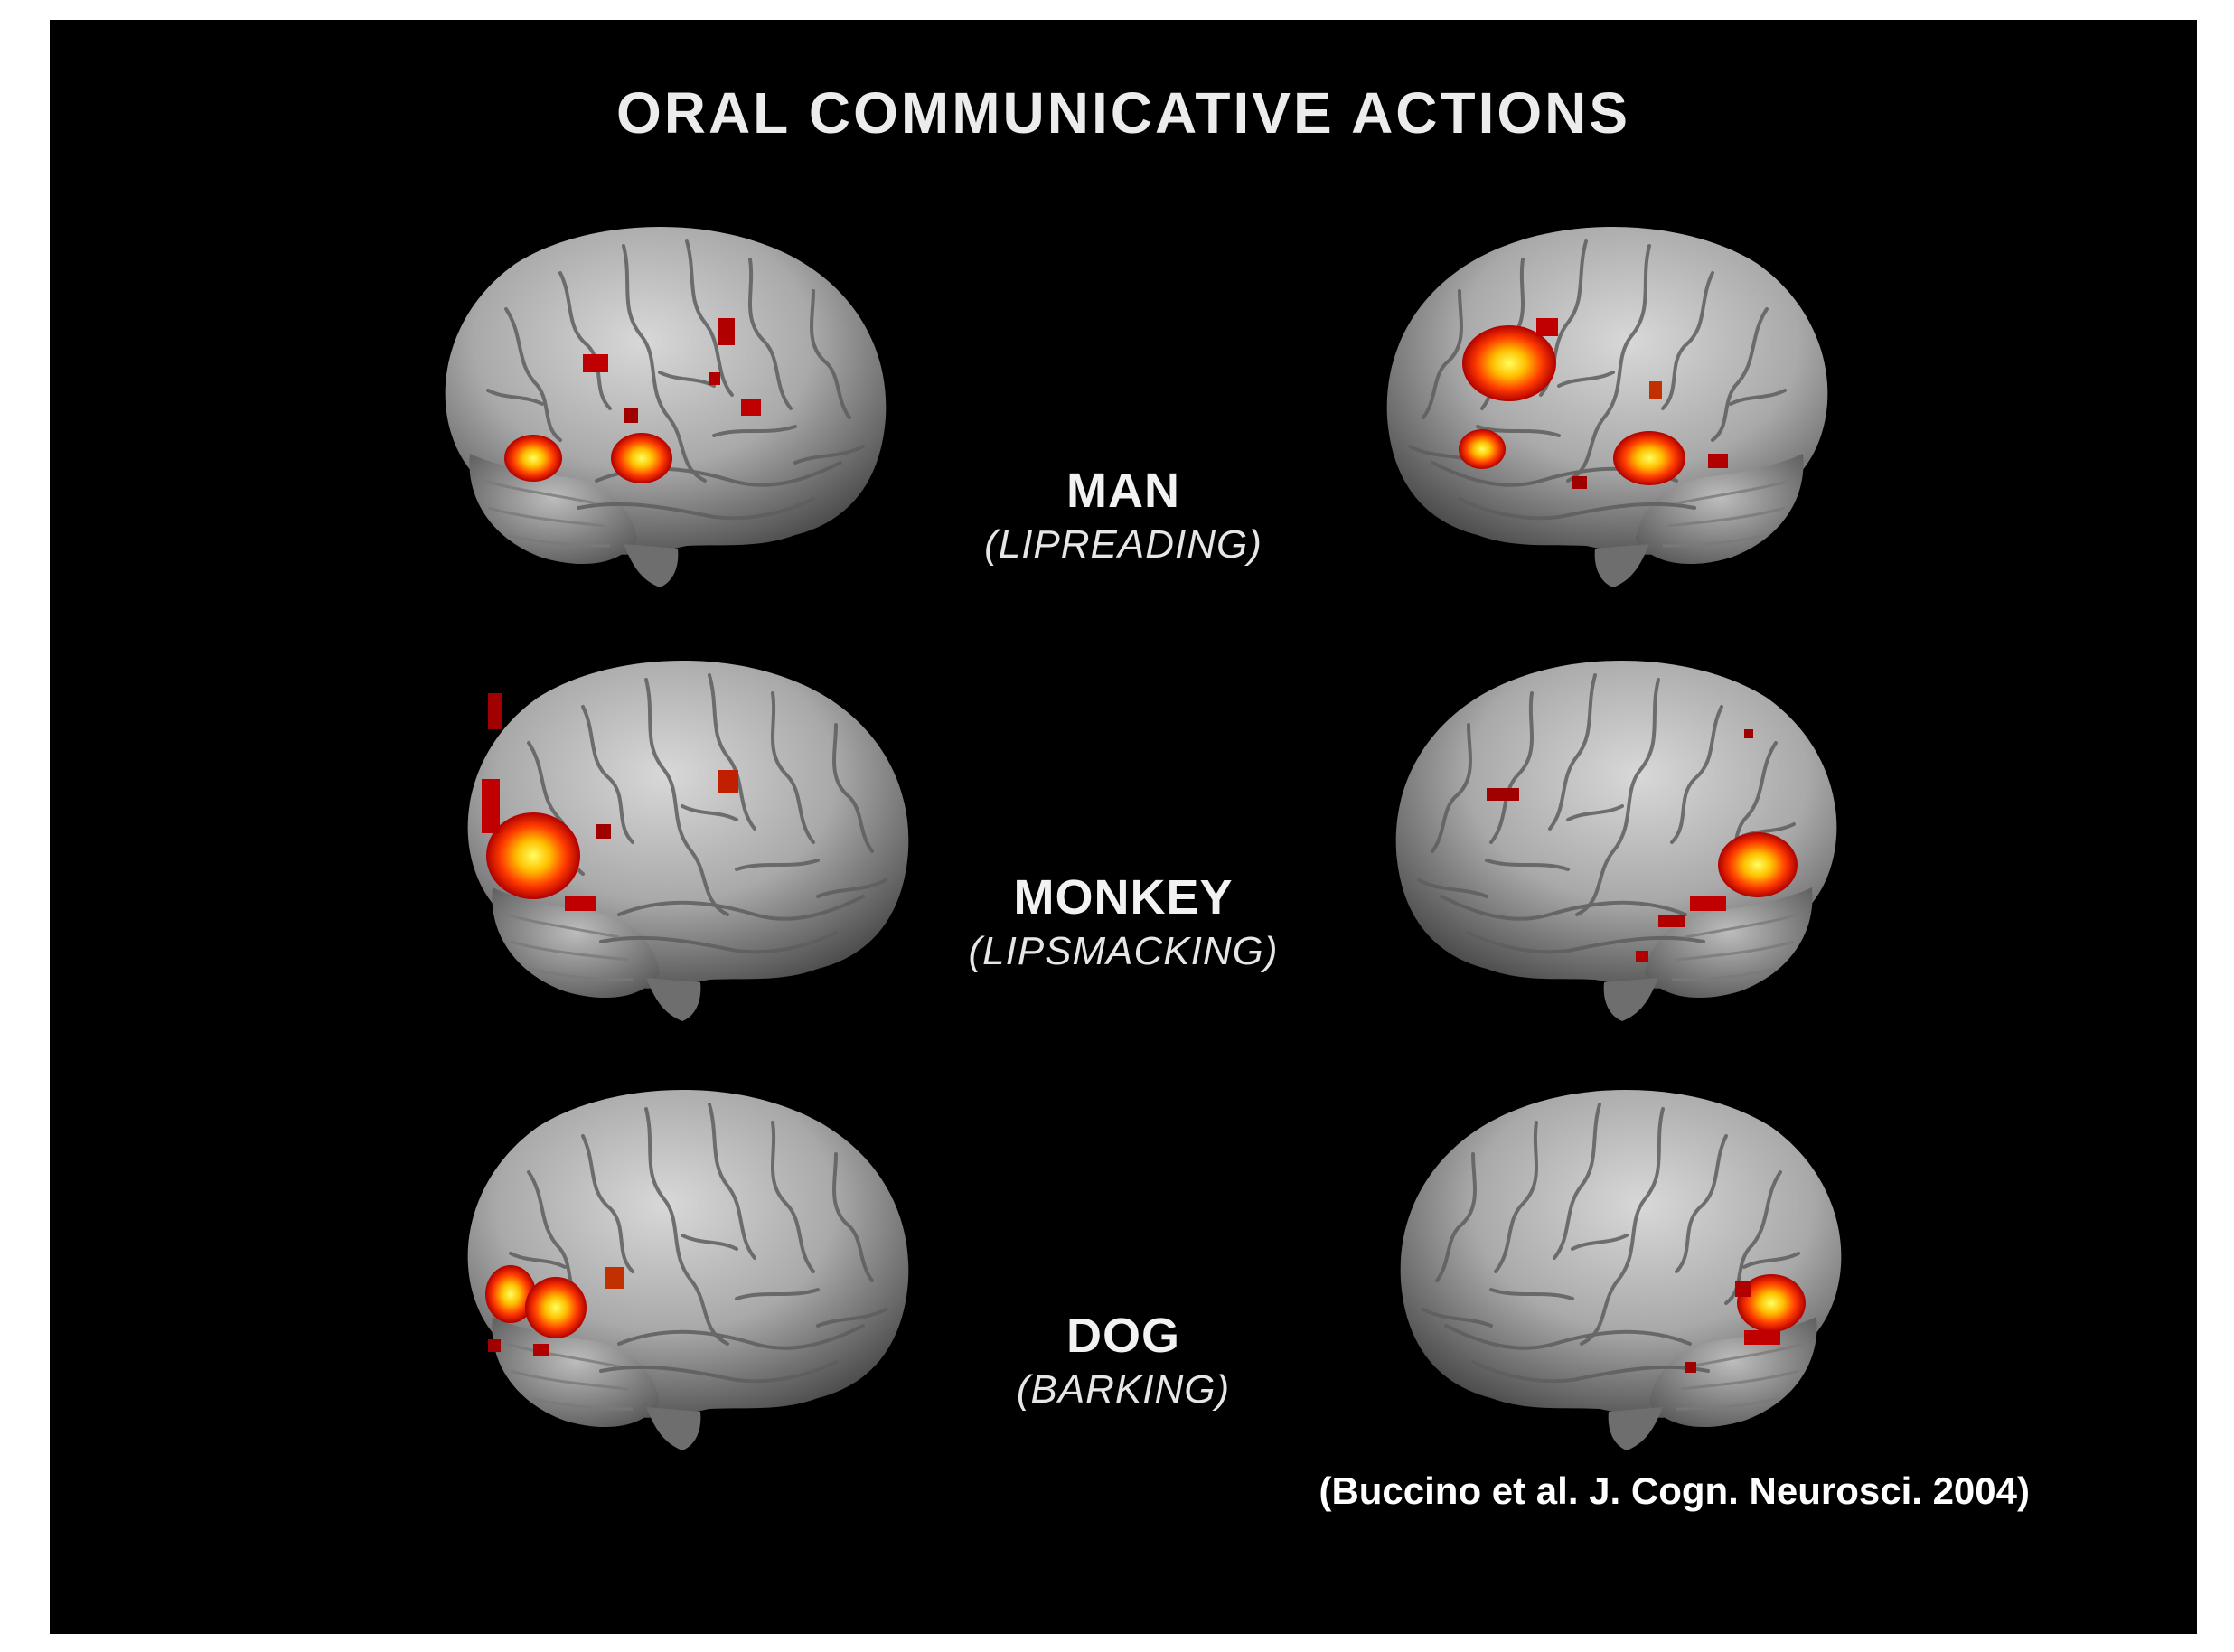  What do you see at coordinates (682, 1267) in the screenshot?
I see `brain-dog-left-view` at bounding box center [682, 1267].